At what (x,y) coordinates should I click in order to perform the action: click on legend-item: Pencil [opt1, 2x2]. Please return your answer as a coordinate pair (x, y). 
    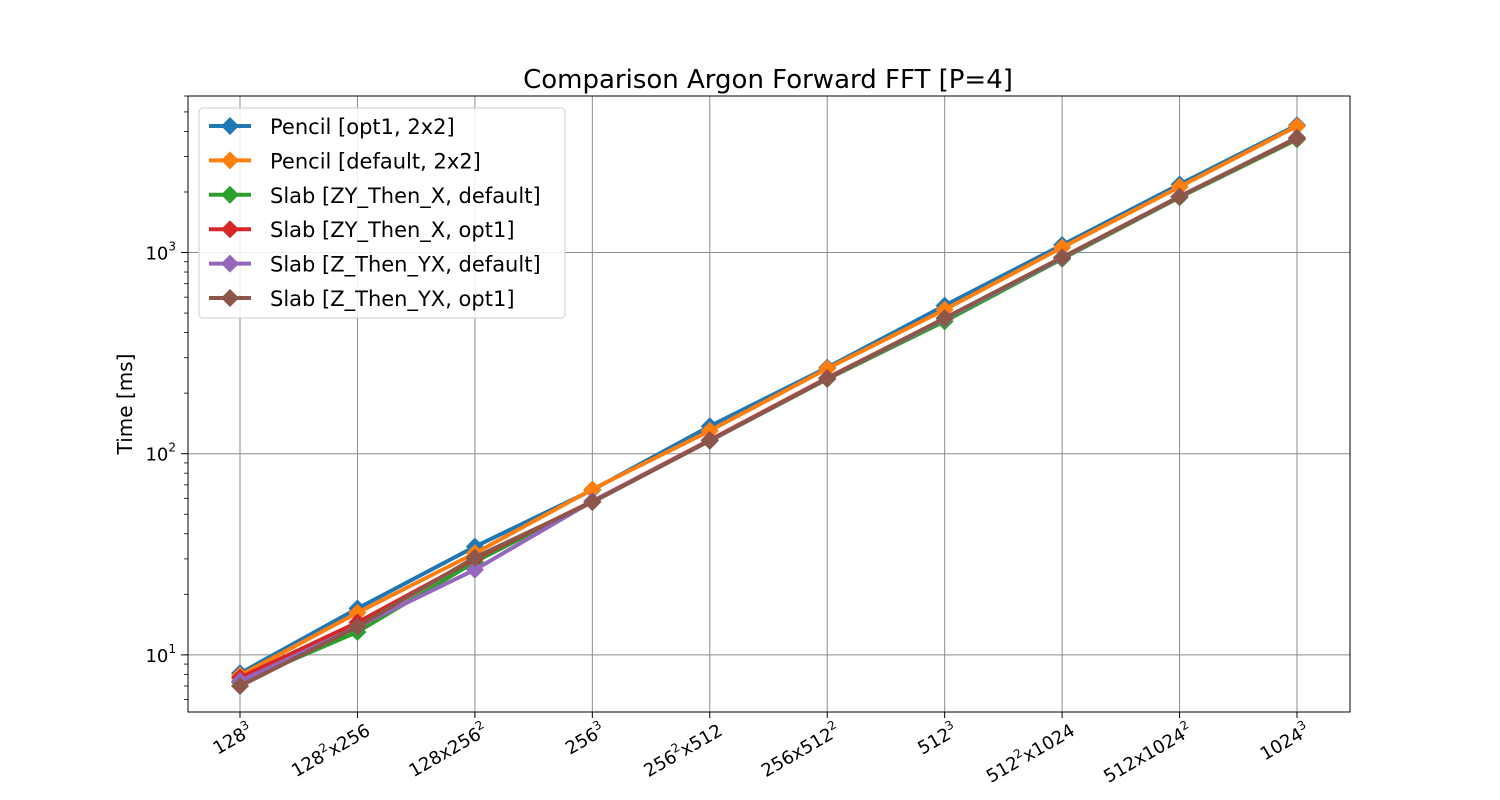
    Looking at the image, I should click on (332, 127).